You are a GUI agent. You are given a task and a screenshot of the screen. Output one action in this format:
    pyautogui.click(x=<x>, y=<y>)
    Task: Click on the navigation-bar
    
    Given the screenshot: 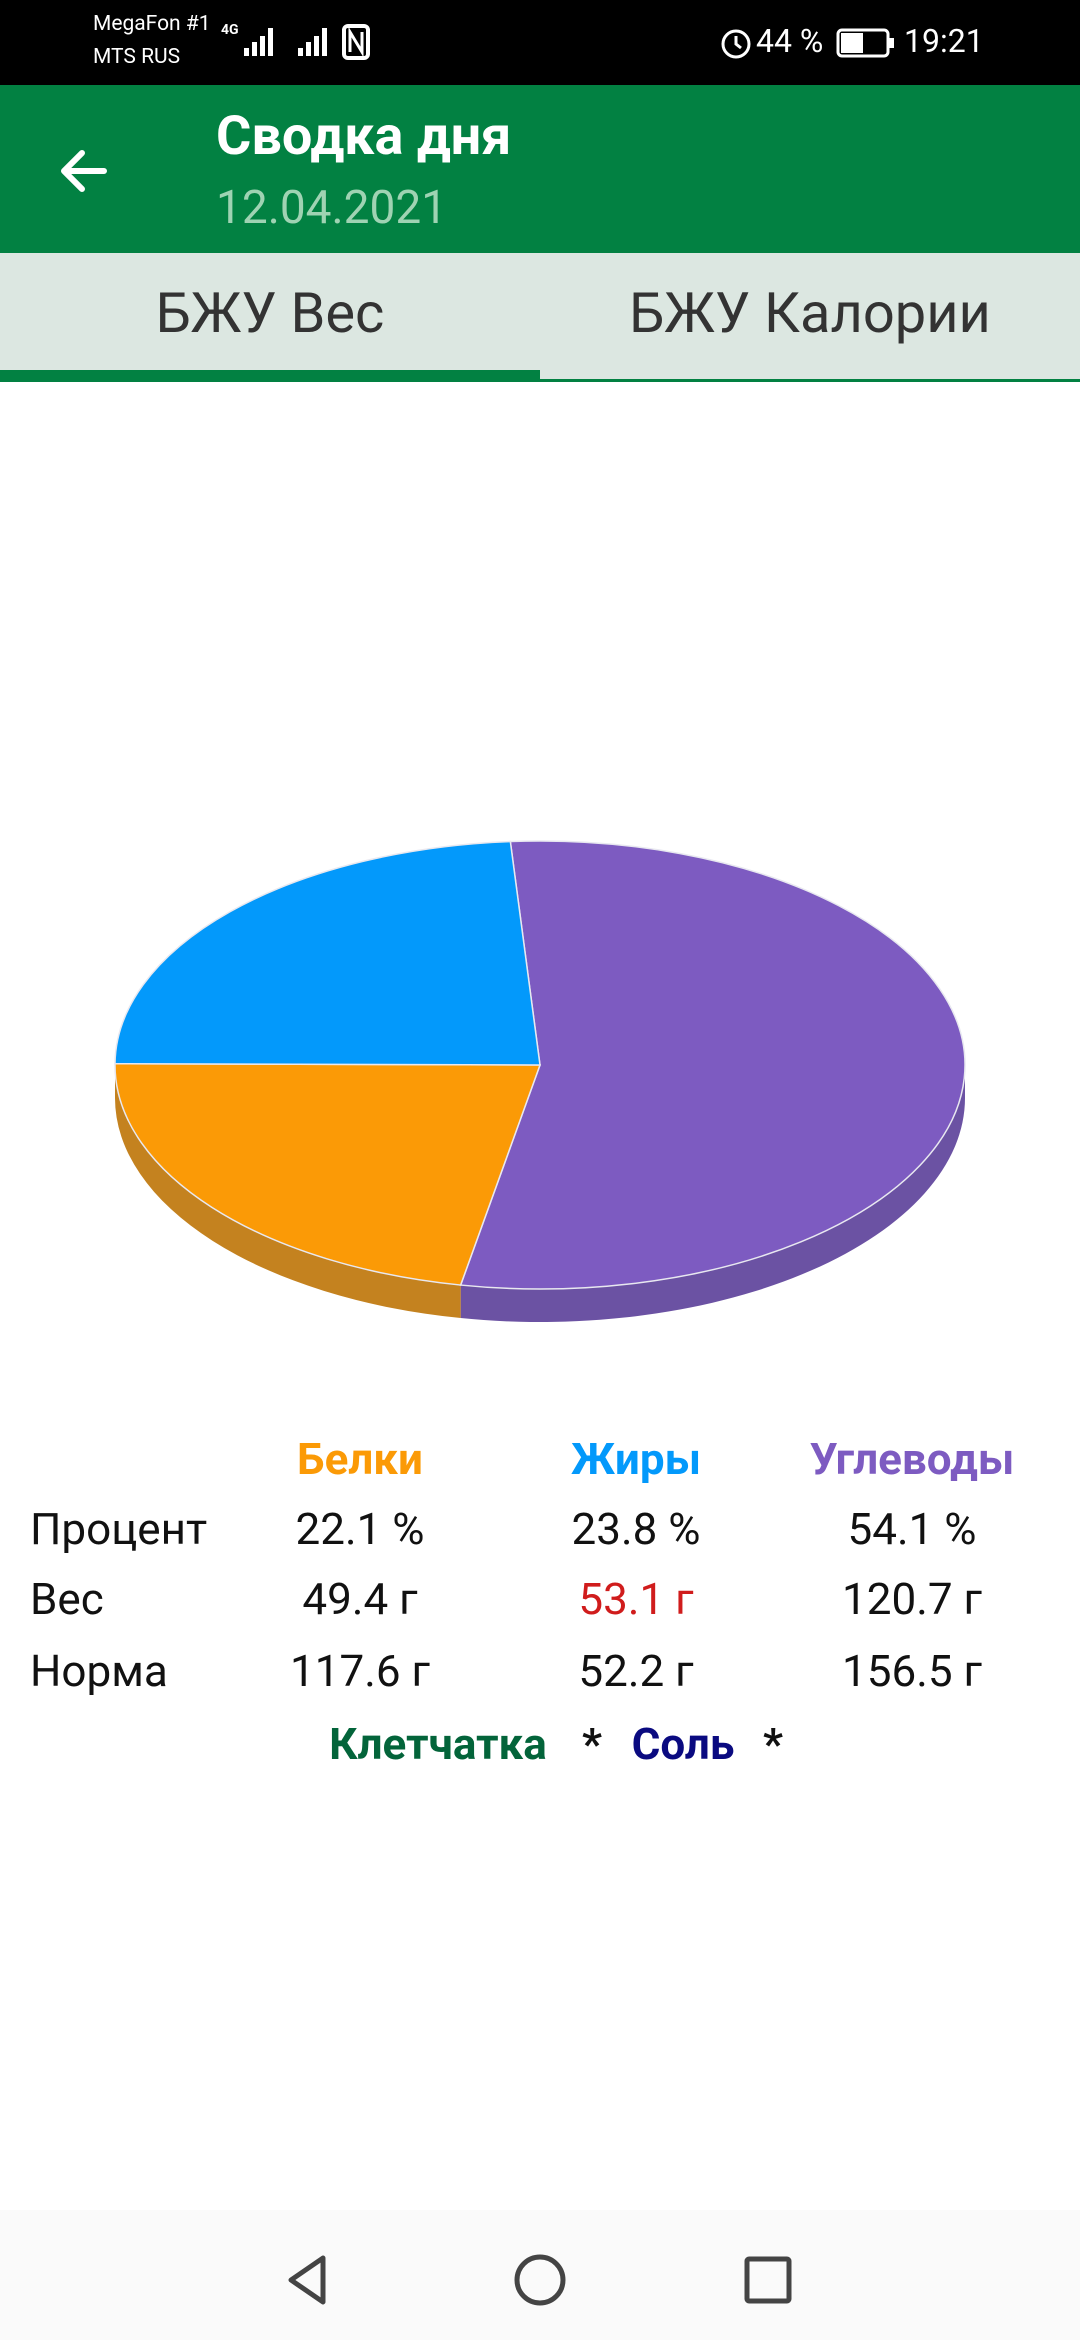 What is the action you would take?
    pyautogui.click(x=540, y=2275)
    